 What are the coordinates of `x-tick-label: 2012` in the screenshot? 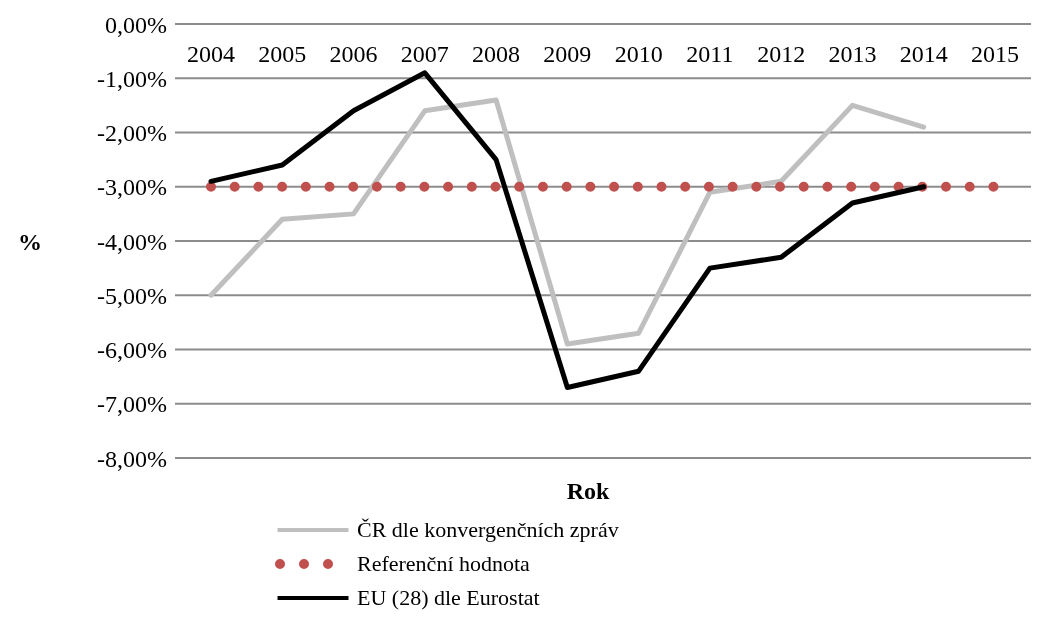 It's located at (781, 54).